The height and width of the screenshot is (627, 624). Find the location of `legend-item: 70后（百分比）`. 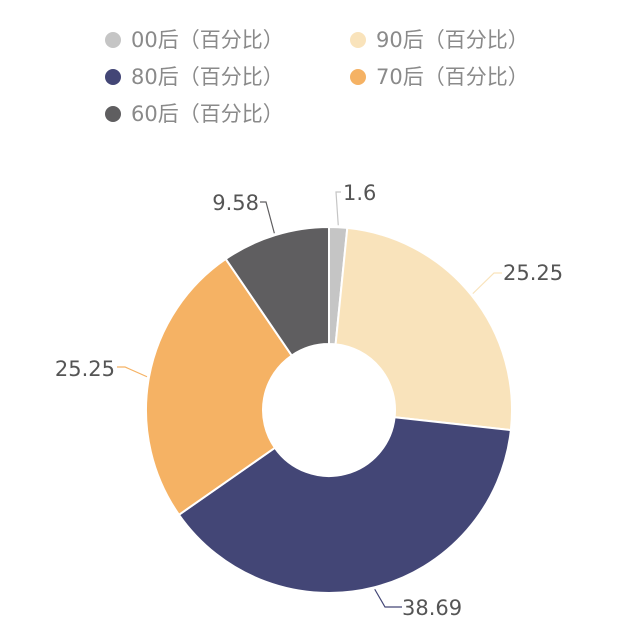

legend-item: 70后（百分比） is located at coordinates (439, 77).